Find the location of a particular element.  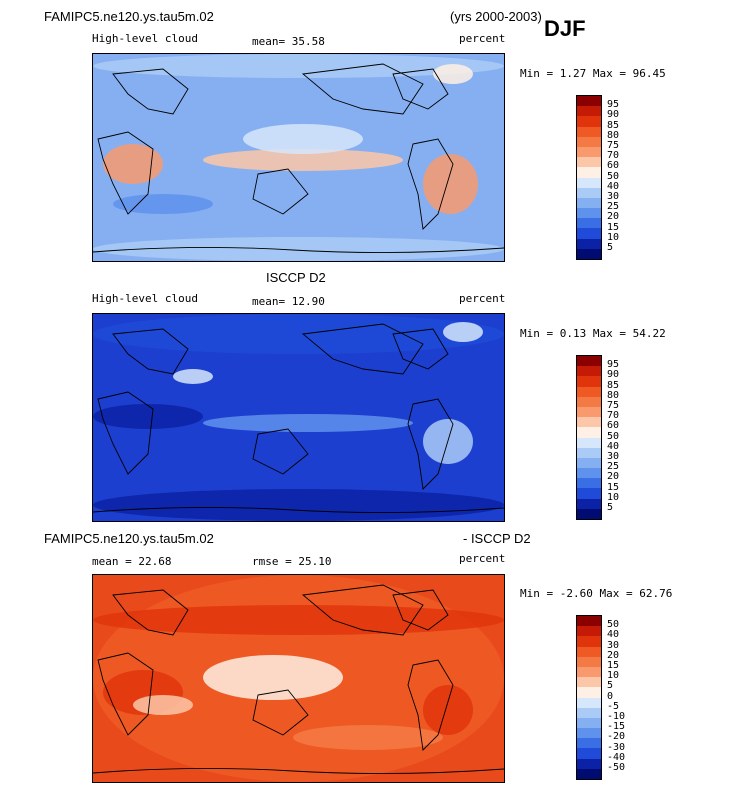

panel1-map is located at coordinates (298, 157).